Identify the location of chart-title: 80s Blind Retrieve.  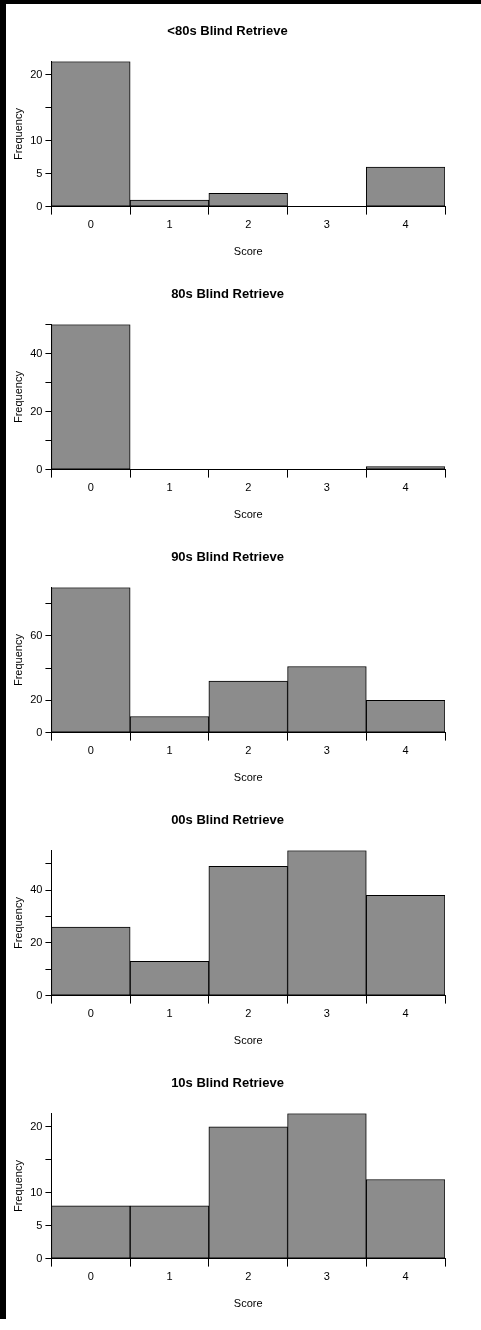
(227, 294).